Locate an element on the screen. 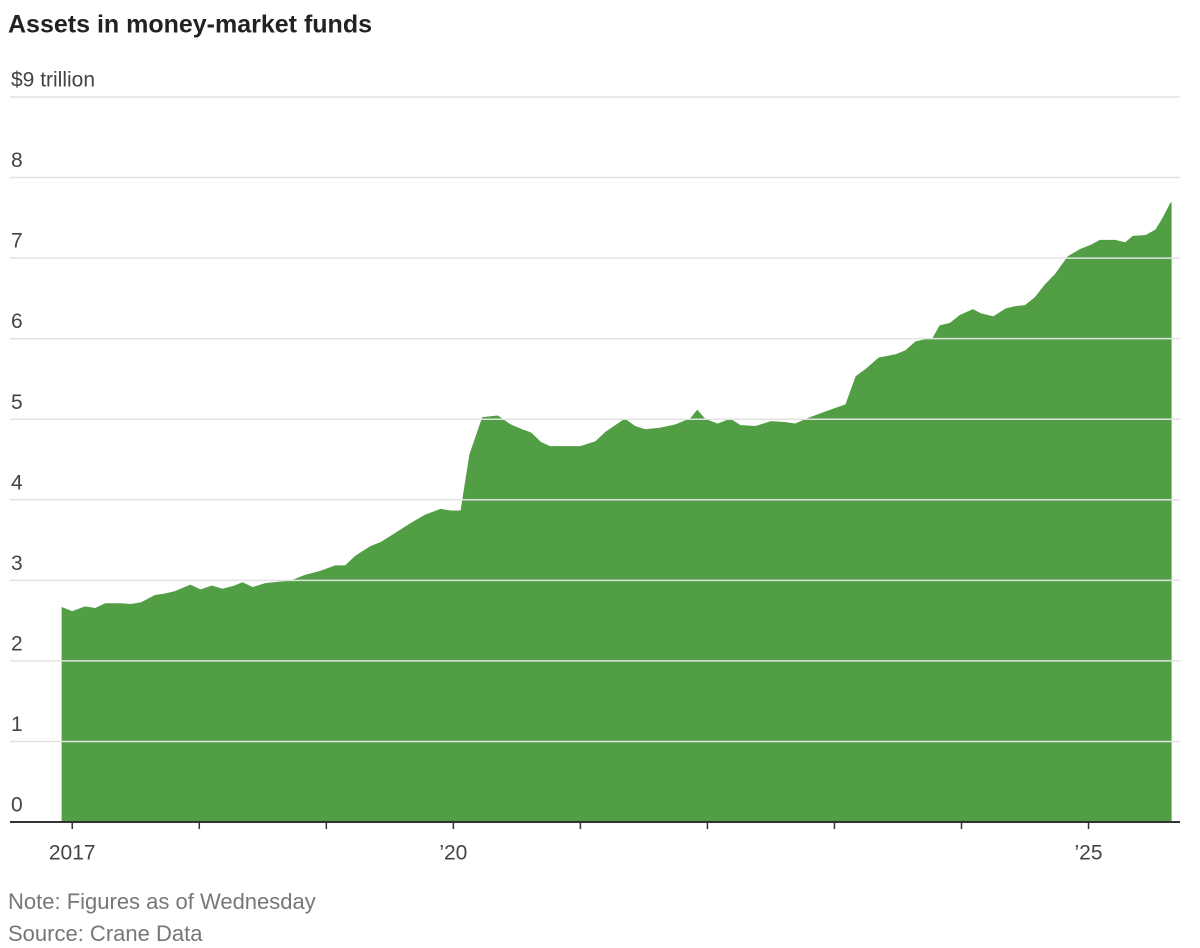  y-tick-label: $9 trillion is located at coordinates (53, 80).